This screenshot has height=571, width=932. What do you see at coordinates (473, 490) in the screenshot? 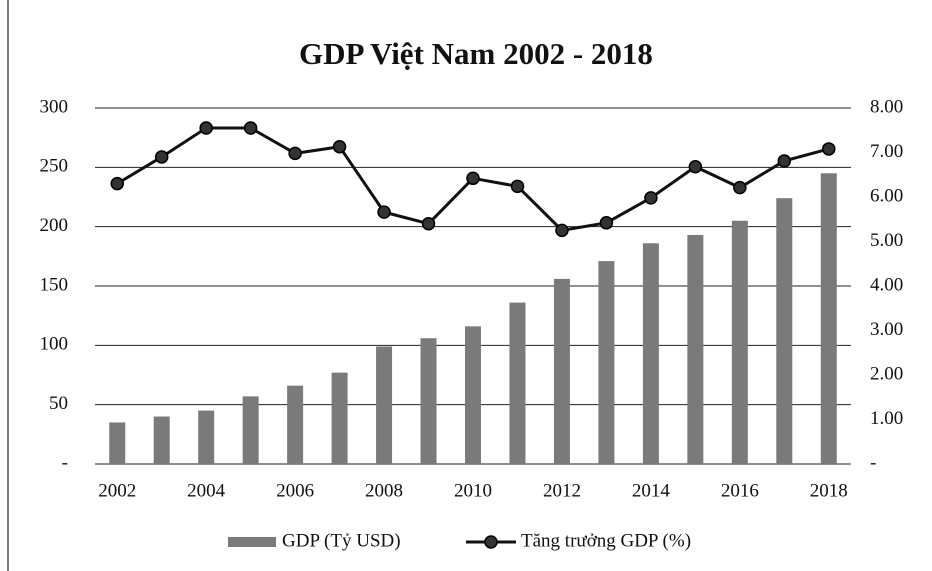
I see `x-tick-label: 2010` at bounding box center [473, 490].